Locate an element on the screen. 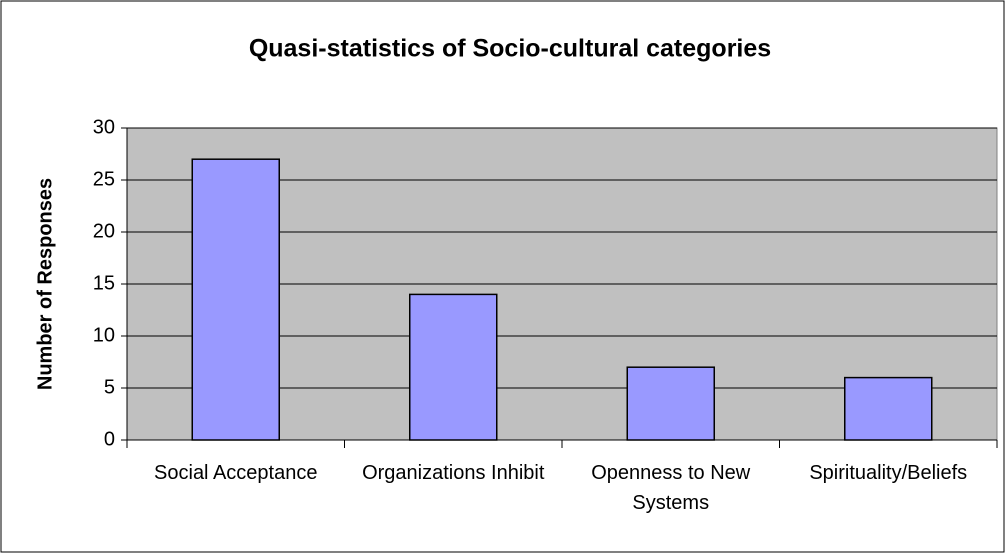 This screenshot has height=554, width=1006. y-axis-label: Number of Responses is located at coordinates (45, 284).